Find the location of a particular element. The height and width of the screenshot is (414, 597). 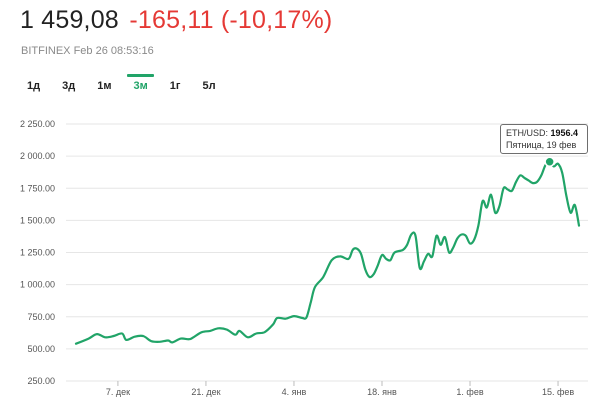

chart-tooltip: ETH/USD: 1956.4 Пятница, 19 фев is located at coordinates (544, 139).